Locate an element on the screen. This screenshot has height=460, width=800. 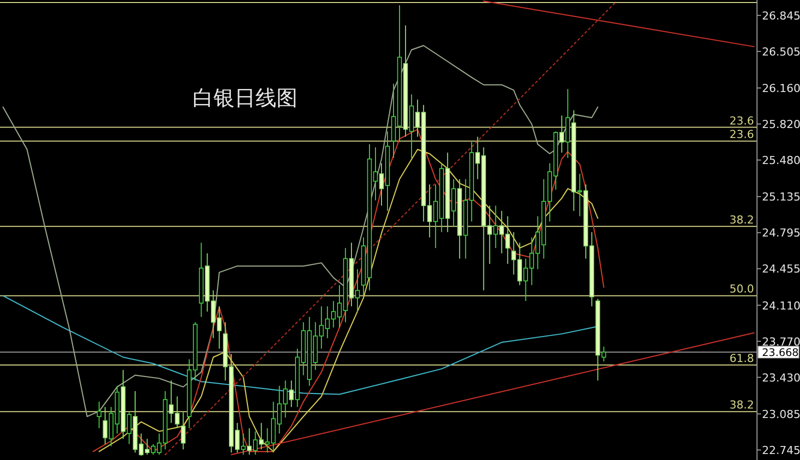
annotation: 50.0 is located at coordinates (742, 289).